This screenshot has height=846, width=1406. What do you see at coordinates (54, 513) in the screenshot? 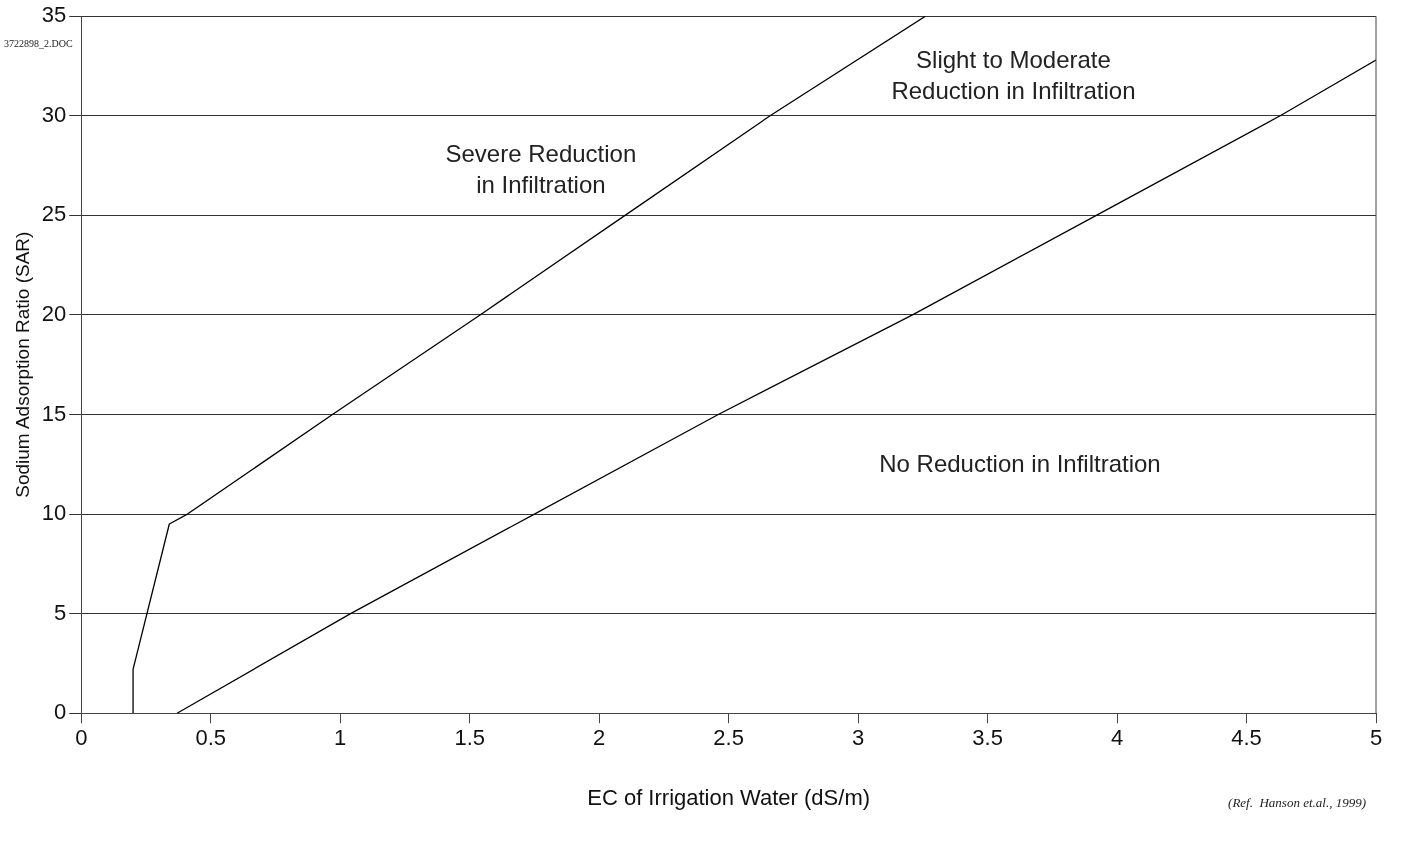
I see `y-tick-label: 10` at bounding box center [54, 513].